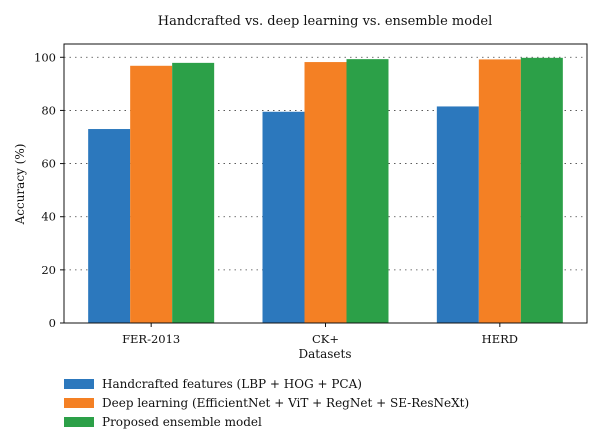 The image size is (600, 447). Describe the element at coordinates (48, 164) in the screenshot. I see `y-tick-label: 60` at that location.